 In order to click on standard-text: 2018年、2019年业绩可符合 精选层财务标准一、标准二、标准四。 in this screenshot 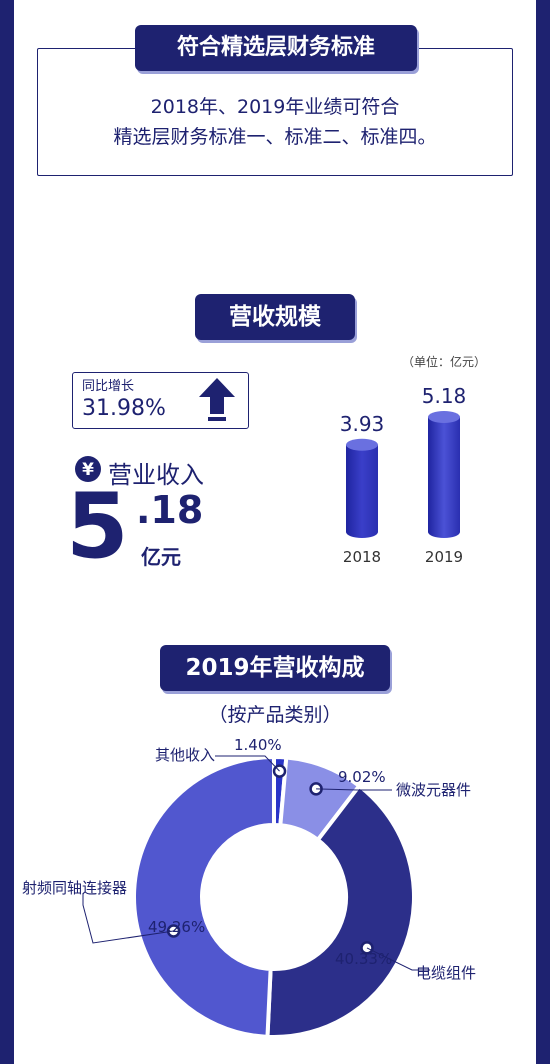, I will do `click(275, 122)`.